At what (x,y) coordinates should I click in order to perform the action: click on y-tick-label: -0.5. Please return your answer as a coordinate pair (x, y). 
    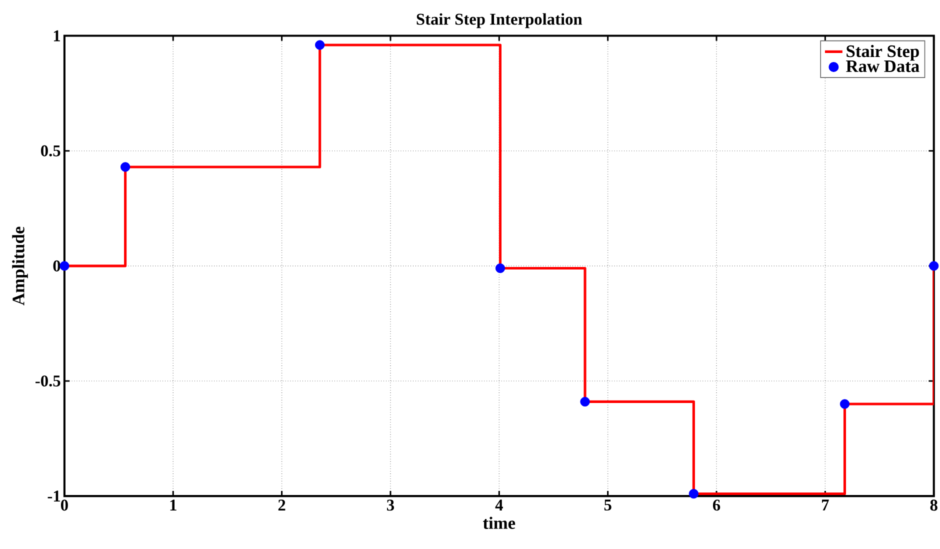
    Looking at the image, I should click on (48, 380).